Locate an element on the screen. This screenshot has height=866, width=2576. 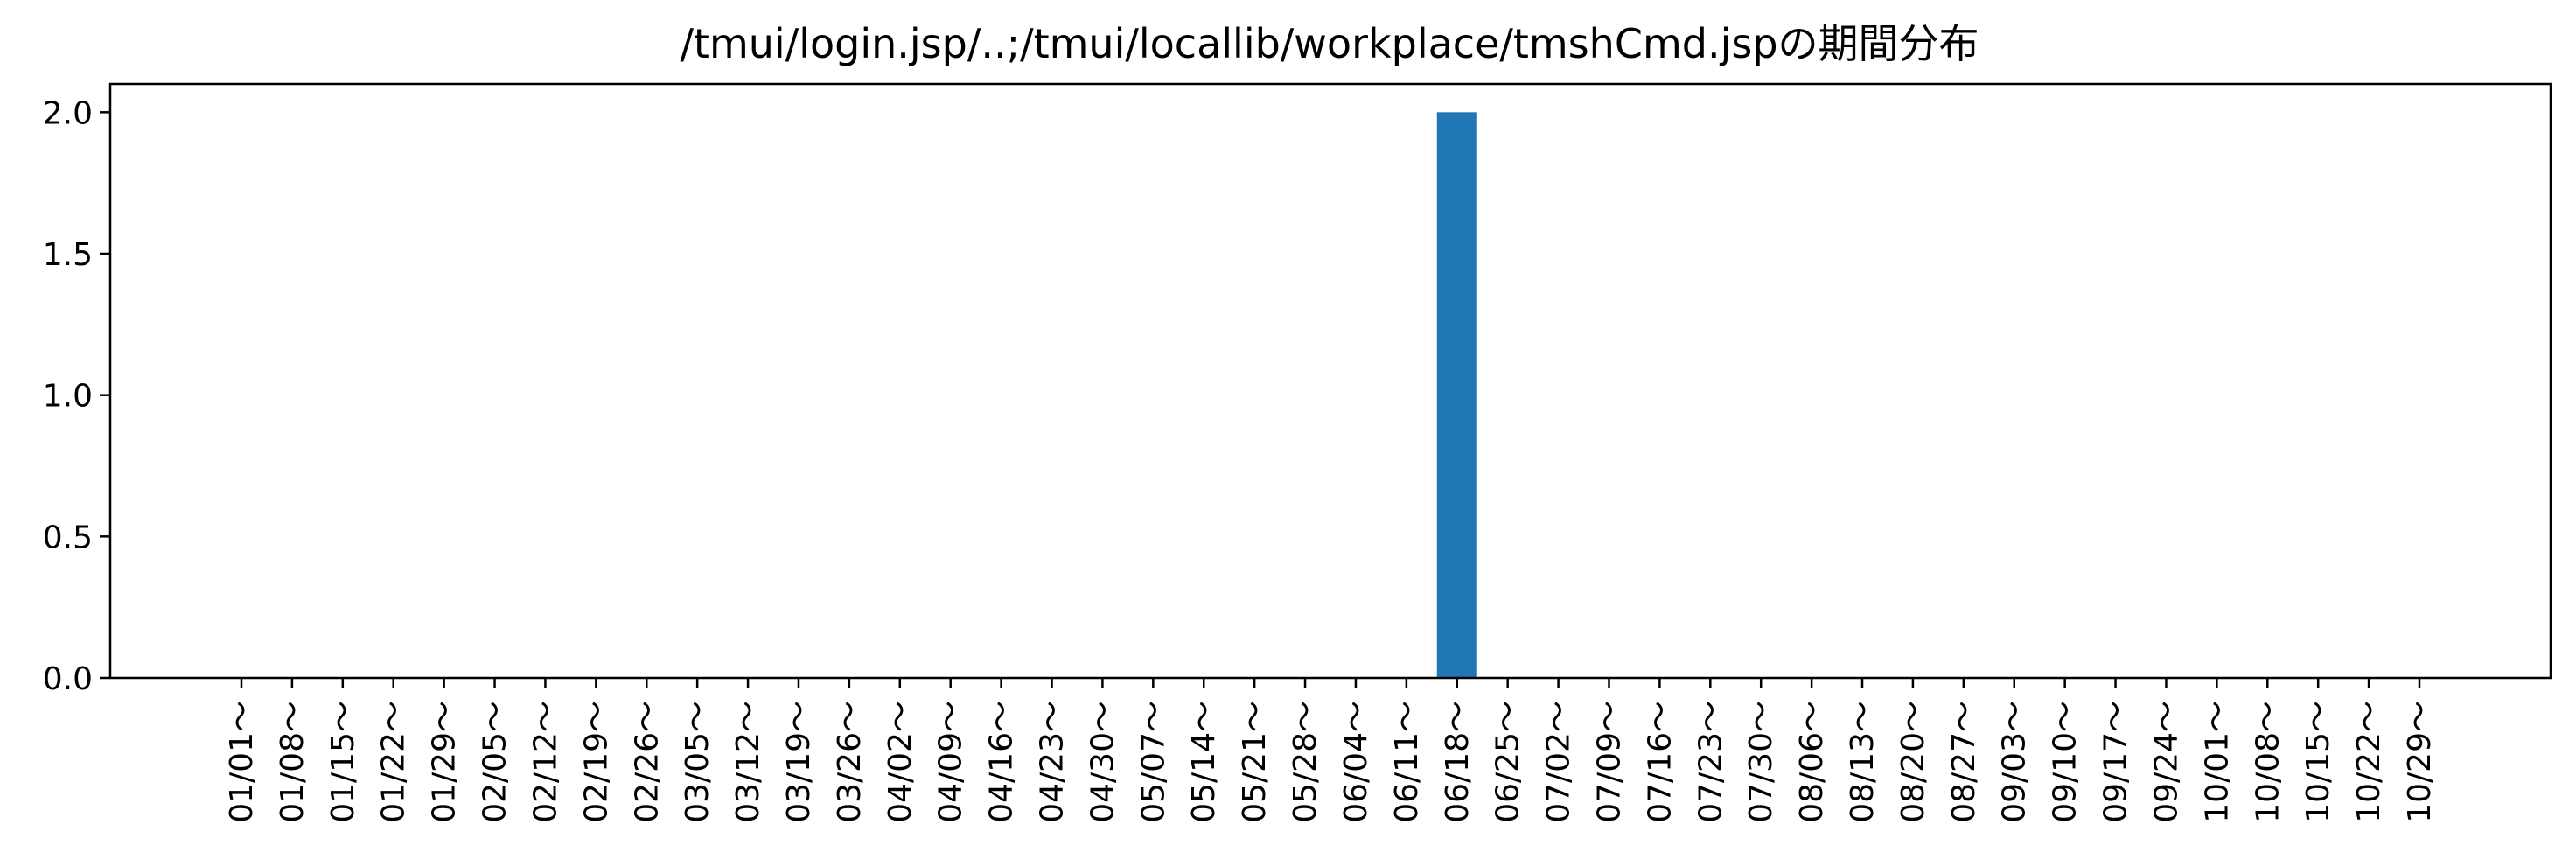
y-tick-label: 1.0 is located at coordinates (68, 397).